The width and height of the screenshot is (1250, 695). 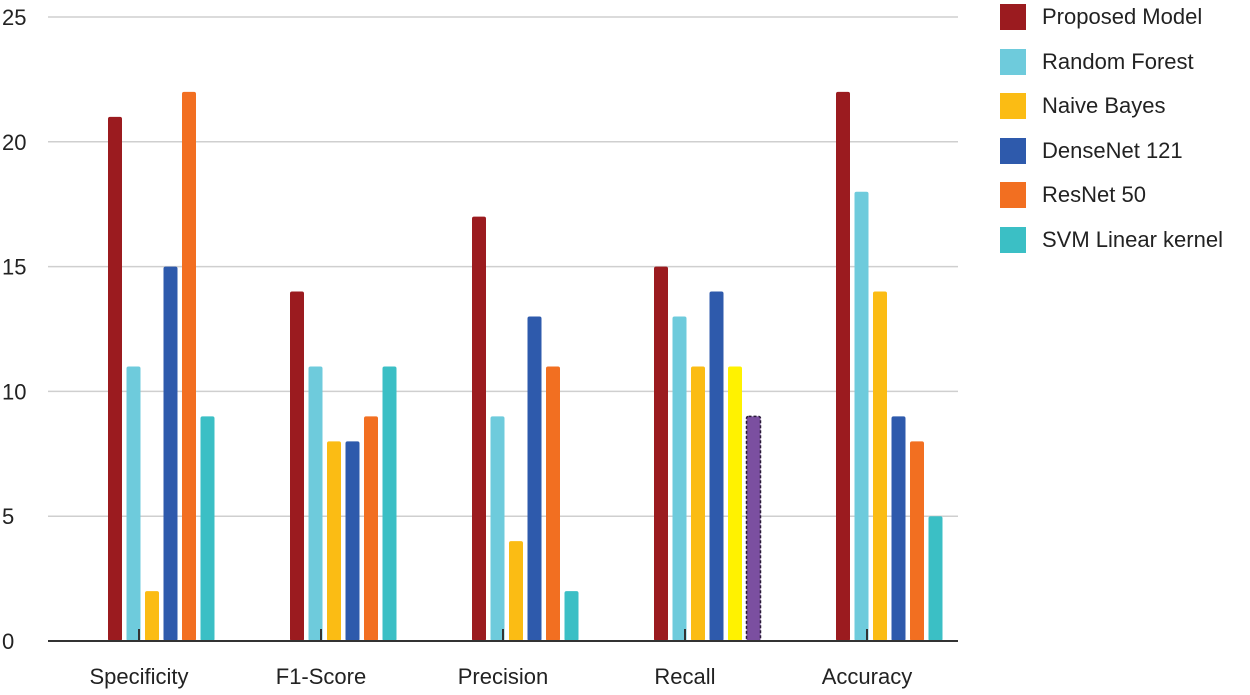 I want to click on y-tick-label: 20, so click(x=14, y=142).